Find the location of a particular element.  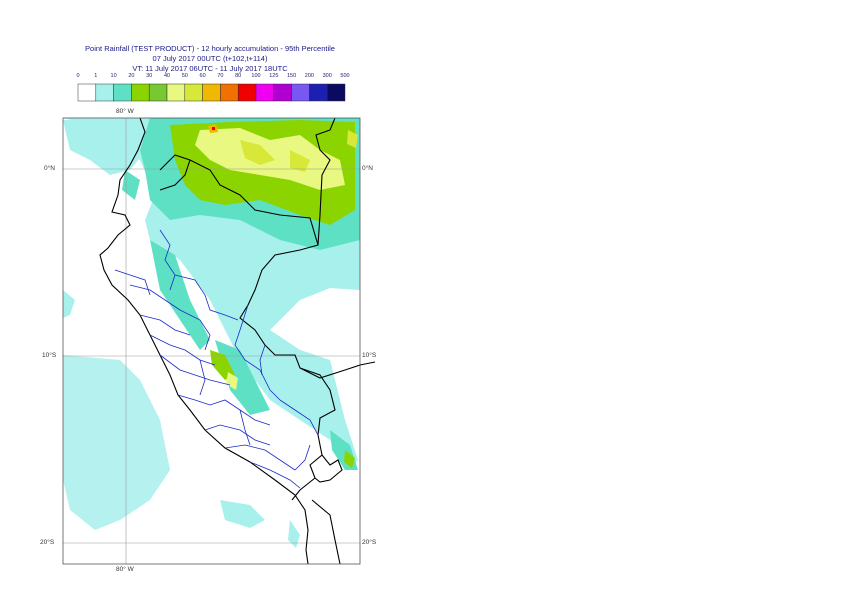

lat-label-20-right: 20°S is located at coordinates (369, 542).